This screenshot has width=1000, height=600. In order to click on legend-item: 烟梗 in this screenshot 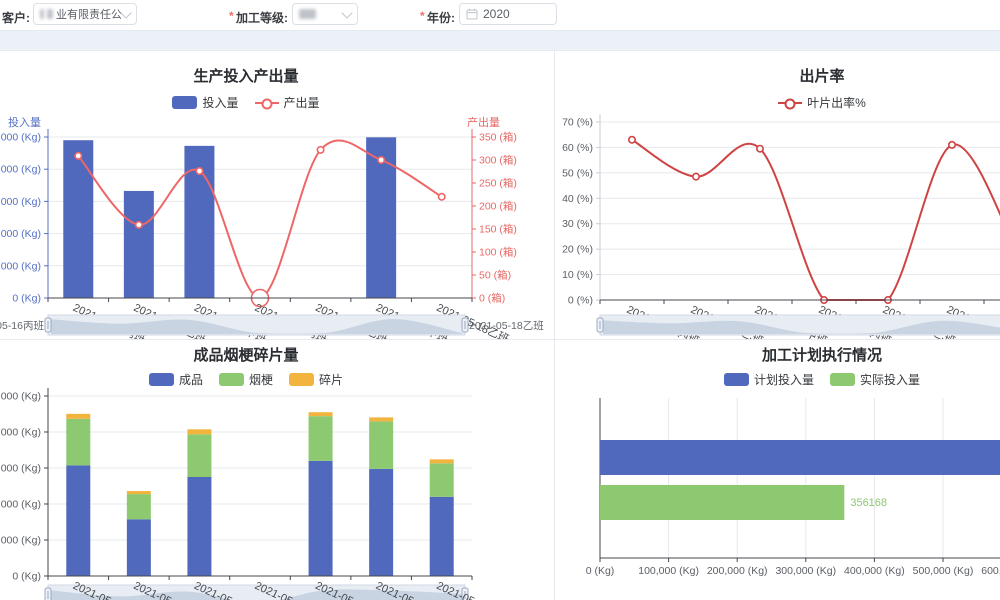, I will do `click(245, 379)`.